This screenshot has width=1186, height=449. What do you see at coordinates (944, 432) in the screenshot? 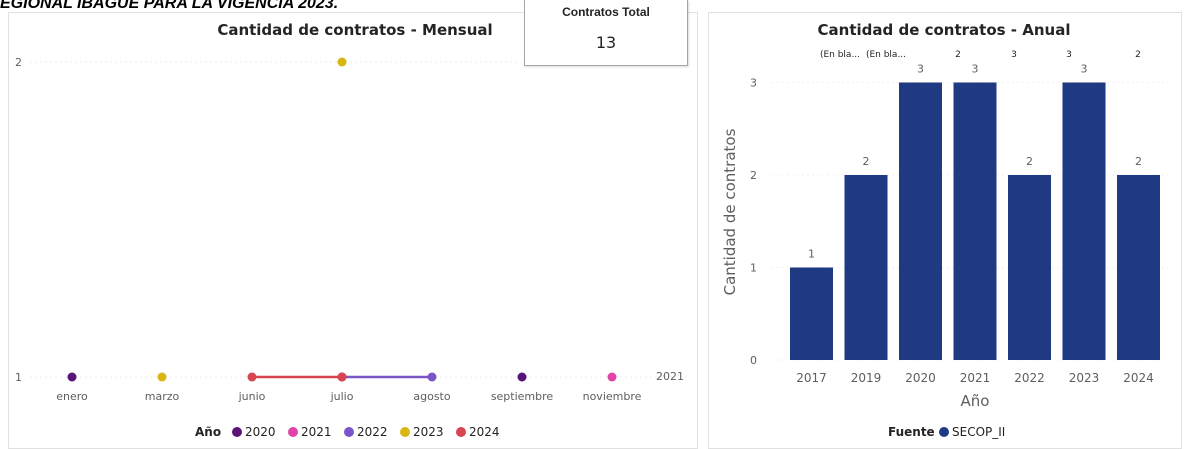
I see `annual-legend-marker` at bounding box center [944, 432].